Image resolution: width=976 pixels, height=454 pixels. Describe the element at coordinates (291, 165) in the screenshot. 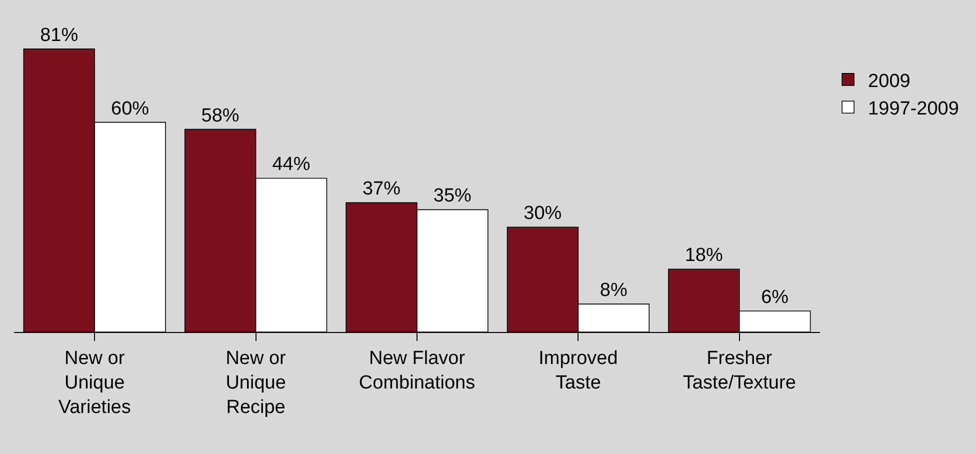

I see `data-label: 44%` at that location.